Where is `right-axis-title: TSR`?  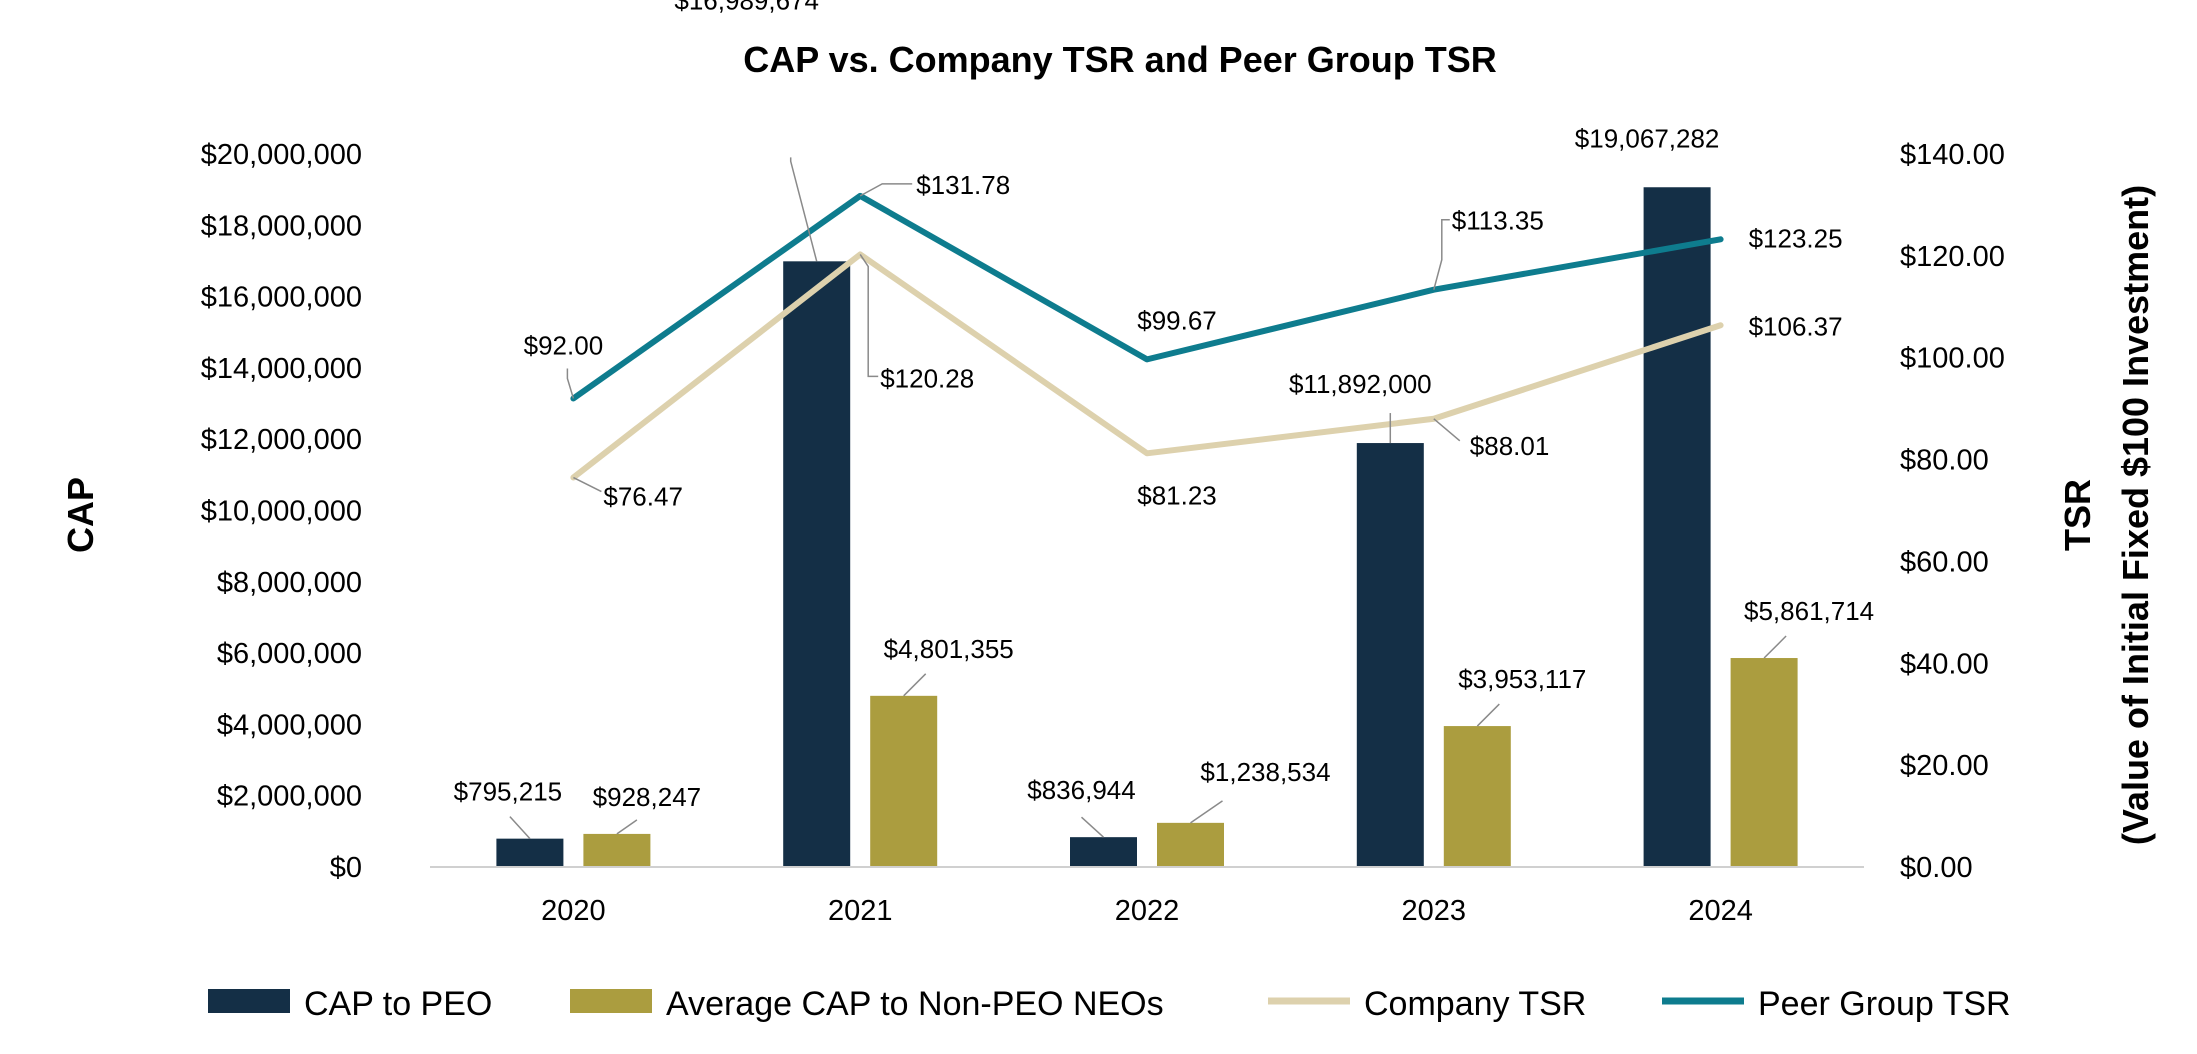
right-axis-title: TSR is located at coordinates (2077, 515).